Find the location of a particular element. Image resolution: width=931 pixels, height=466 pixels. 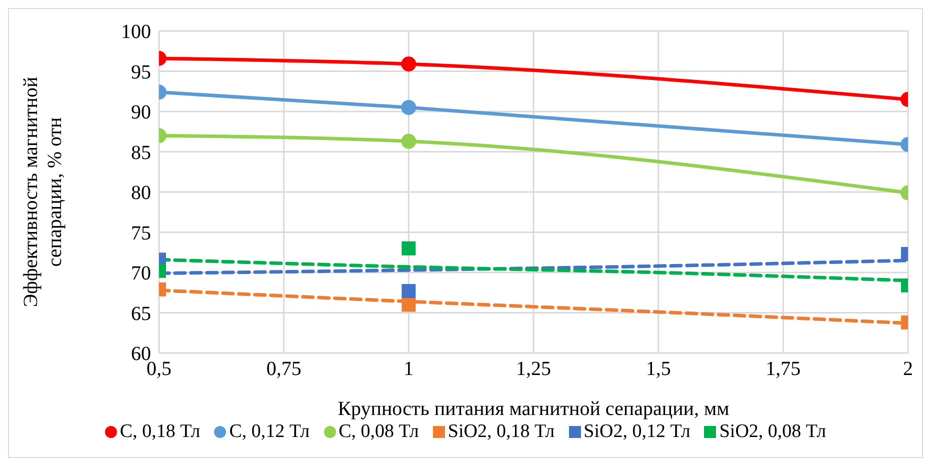

y-tick-label: 65 is located at coordinates (141, 313).